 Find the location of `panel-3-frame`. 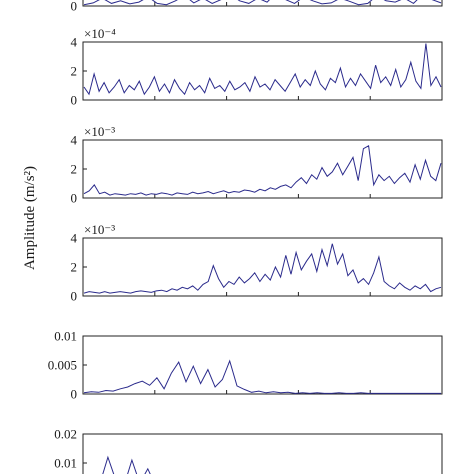

panel-3-frame is located at coordinates (262, 169).